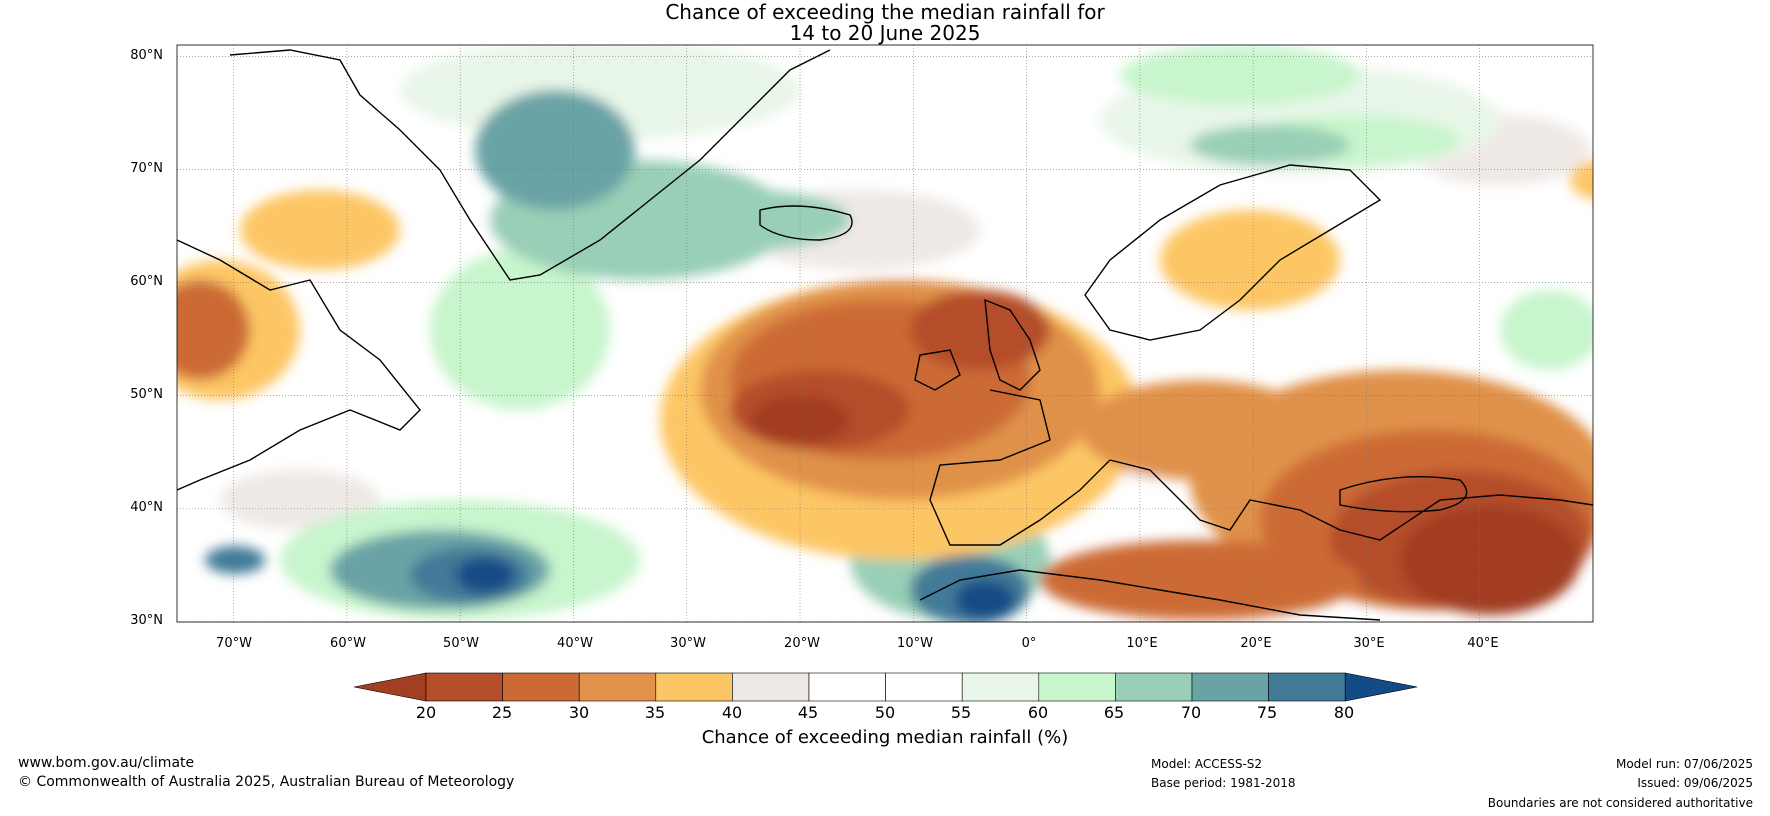 The height and width of the screenshot is (816, 1770). Describe the element at coordinates (1381, 687) in the screenshot. I see `colorbar-extend-high` at that location.